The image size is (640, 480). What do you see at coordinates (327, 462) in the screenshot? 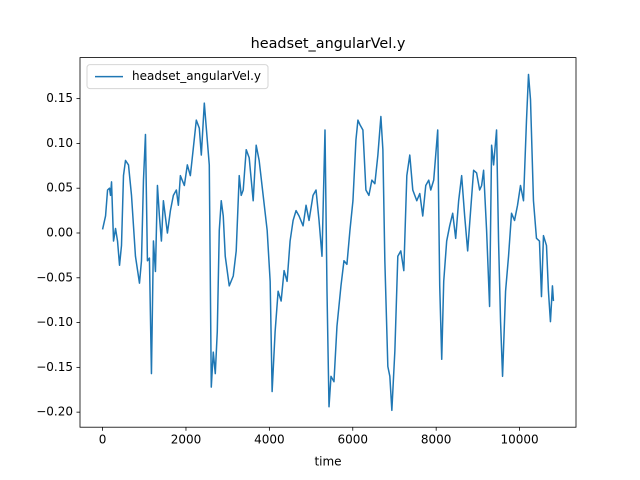
I see `x-axis-label: time` at bounding box center [327, 462].